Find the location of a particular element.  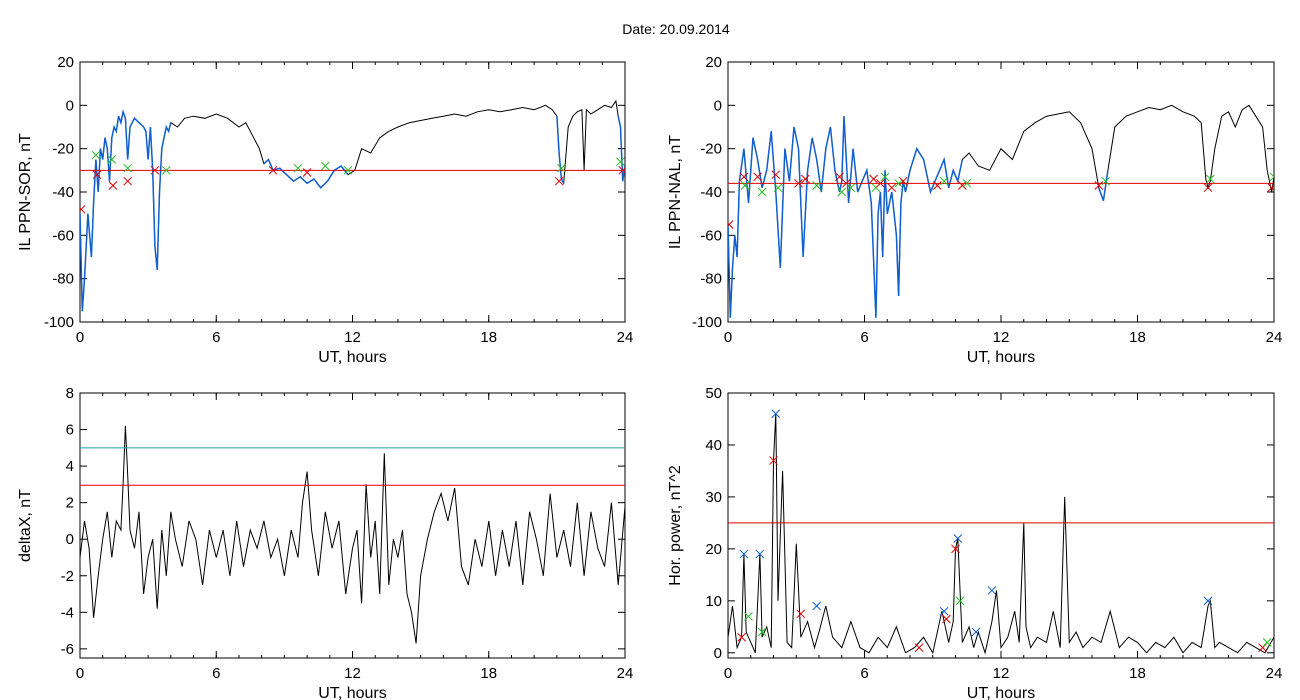

y-axis-title: IL PPN-SOR, nT is located at coordinates (25, 192).